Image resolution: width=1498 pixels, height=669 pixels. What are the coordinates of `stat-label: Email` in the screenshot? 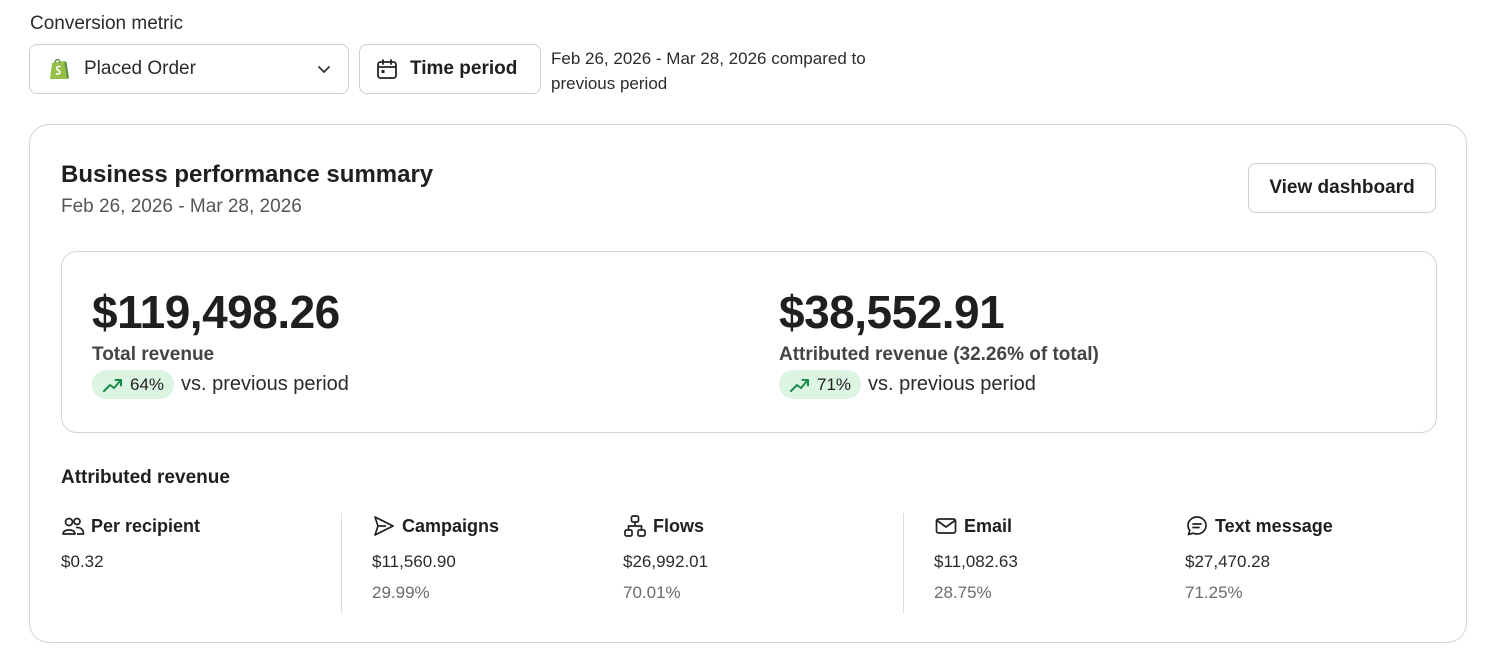 It's located at (988, 525).